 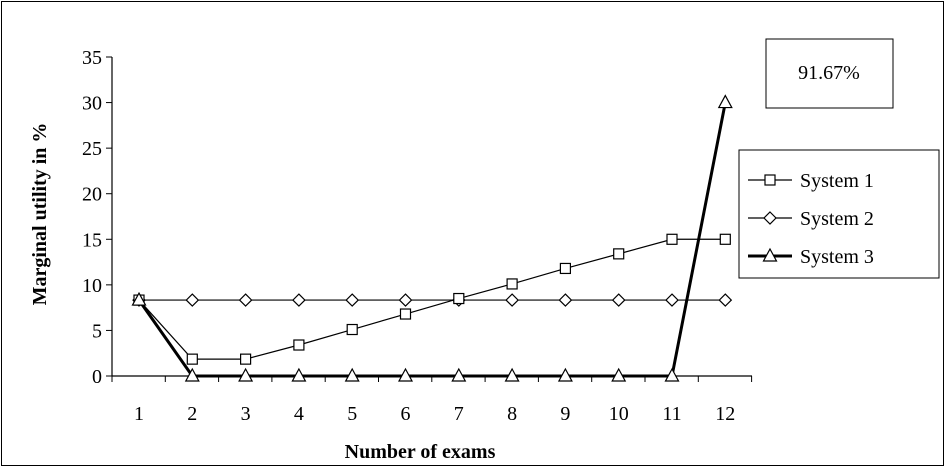 What do you see at coordinates (246, 414) in the screenshot?
I see `x-tick-label: 3` at bounding box center [246, 414].